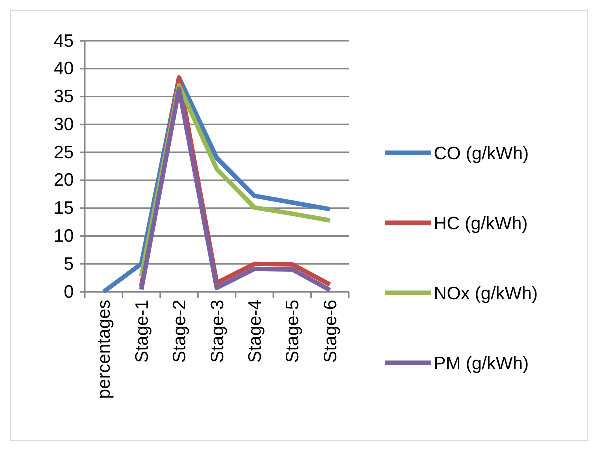 Image resolution: width=598 pixels, height=451 pixels. What do you see at coordinates (482, 363) in the screenshot?
I see `legend-label: PM (g/kWh)` at bounding box center [482, 363].